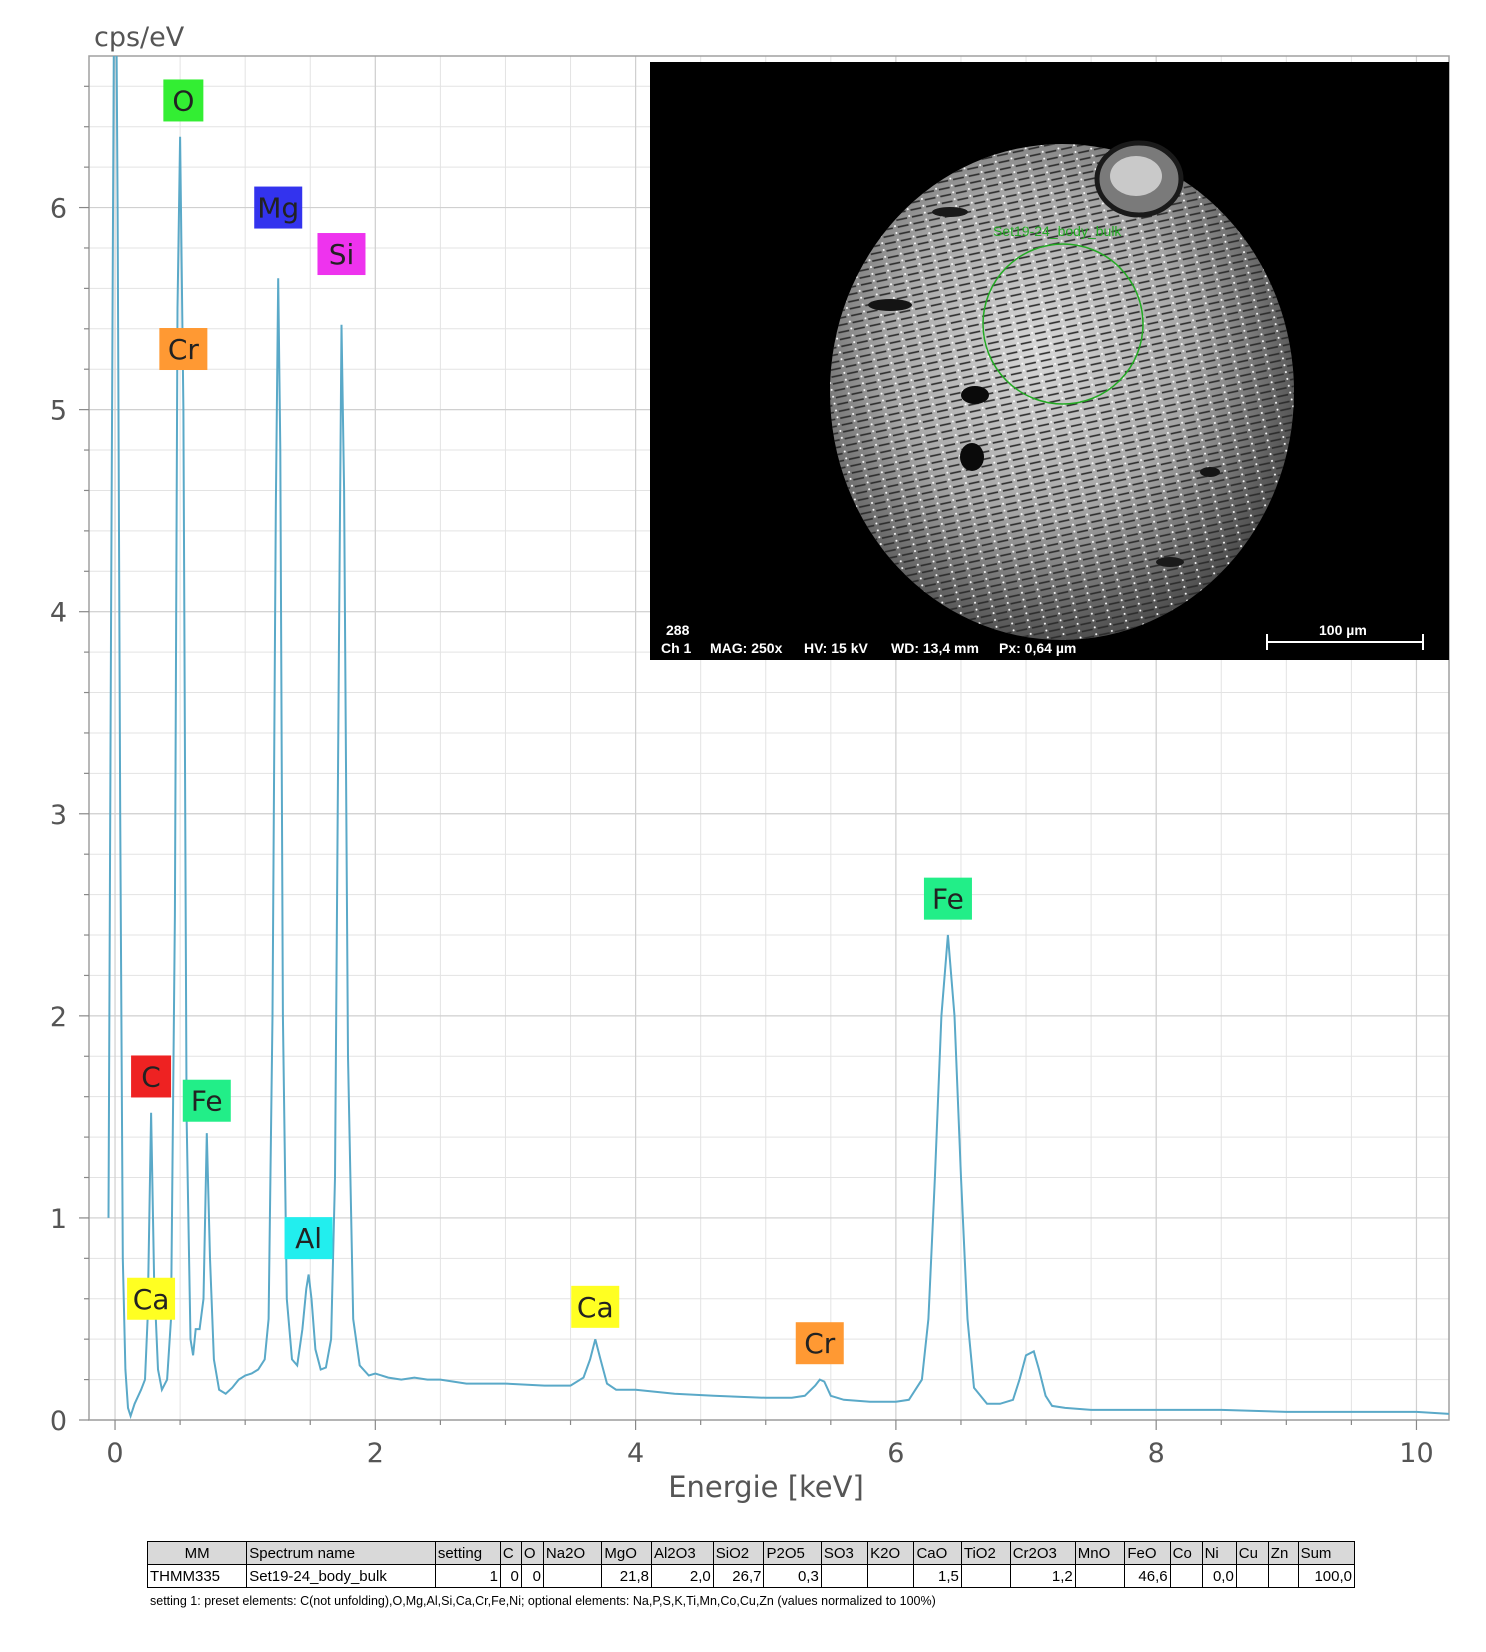 Image resolution: width=1486 pixels, height=1652 pixels. I want to click on table-cell: SO3, so click(844, 1553).